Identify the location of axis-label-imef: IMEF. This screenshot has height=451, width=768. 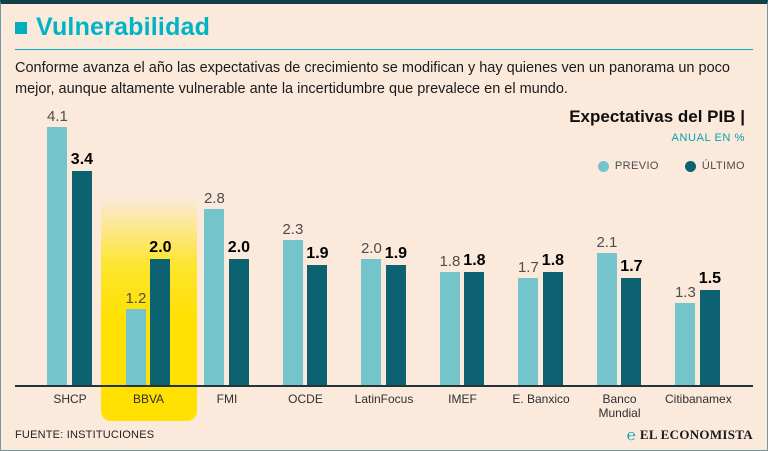
(462, 399).